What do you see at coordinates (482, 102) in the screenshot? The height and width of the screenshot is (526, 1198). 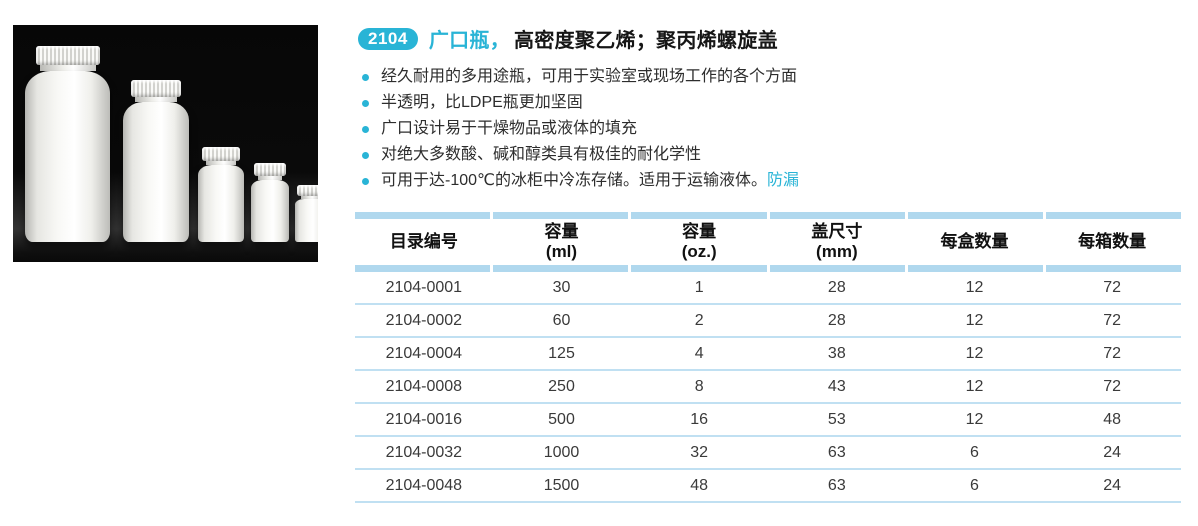 I see `feature-text: 半透明，比LDPE瓶更加坚固` at bounding box center [482, 102].